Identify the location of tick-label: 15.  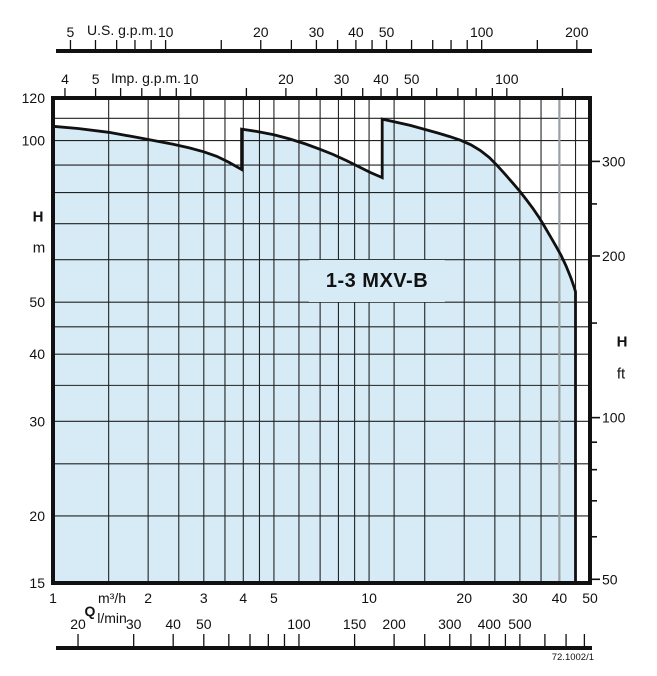
(37, 583).